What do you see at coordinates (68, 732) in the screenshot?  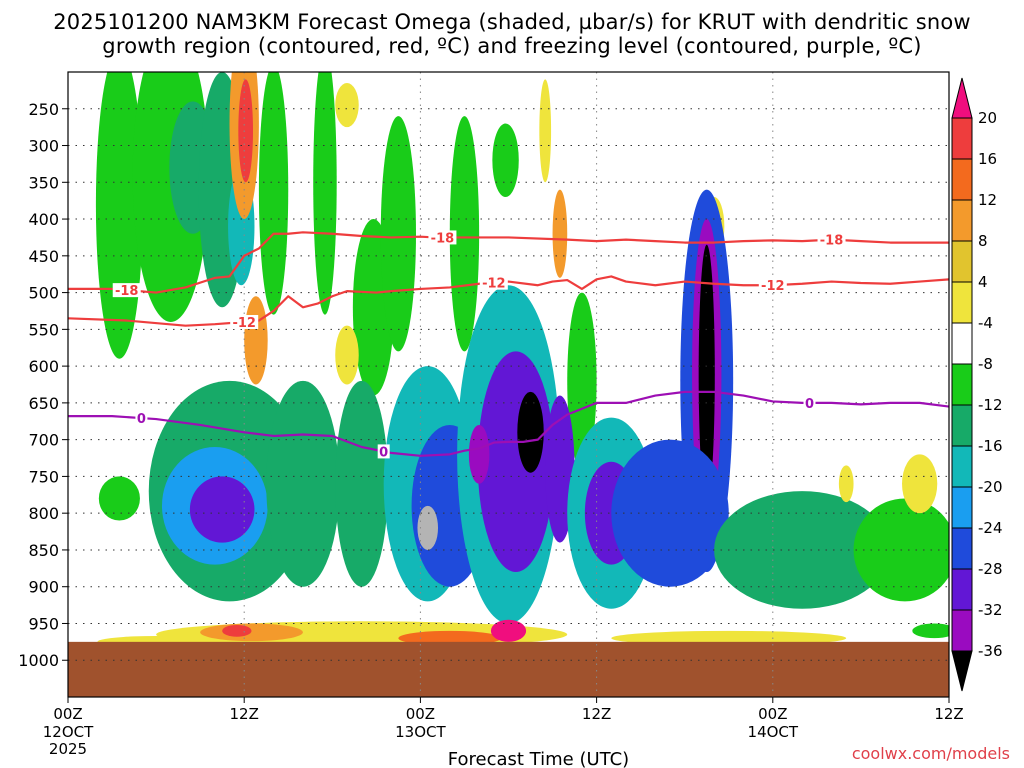 I see `x-tick-date: 12OCT` at bounding box center [68, 732].